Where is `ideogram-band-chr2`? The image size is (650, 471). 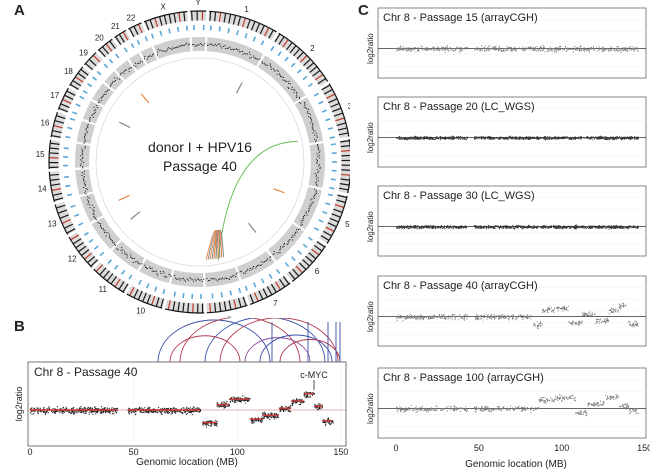 ideogram-band-chr2 is located at coordinates (300, 60).